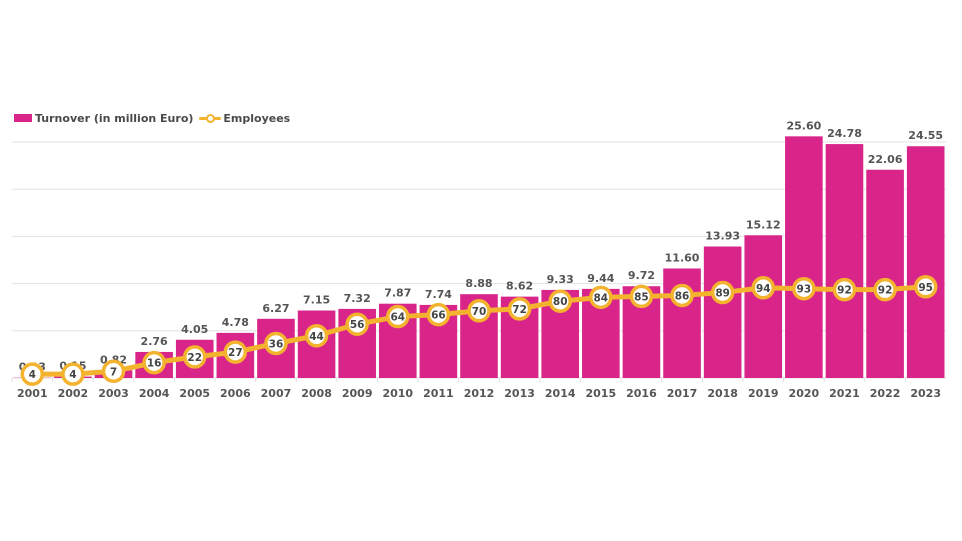 Image resolution: width=962 pixels, height=541 pixels. I want to click on employees-value-label: 95, so click(925, 288).